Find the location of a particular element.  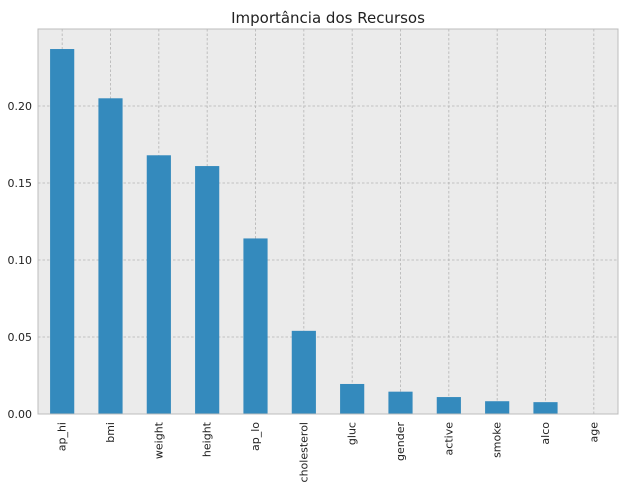

y-tick-label: 0.00 is located at coordinates (20, 414).